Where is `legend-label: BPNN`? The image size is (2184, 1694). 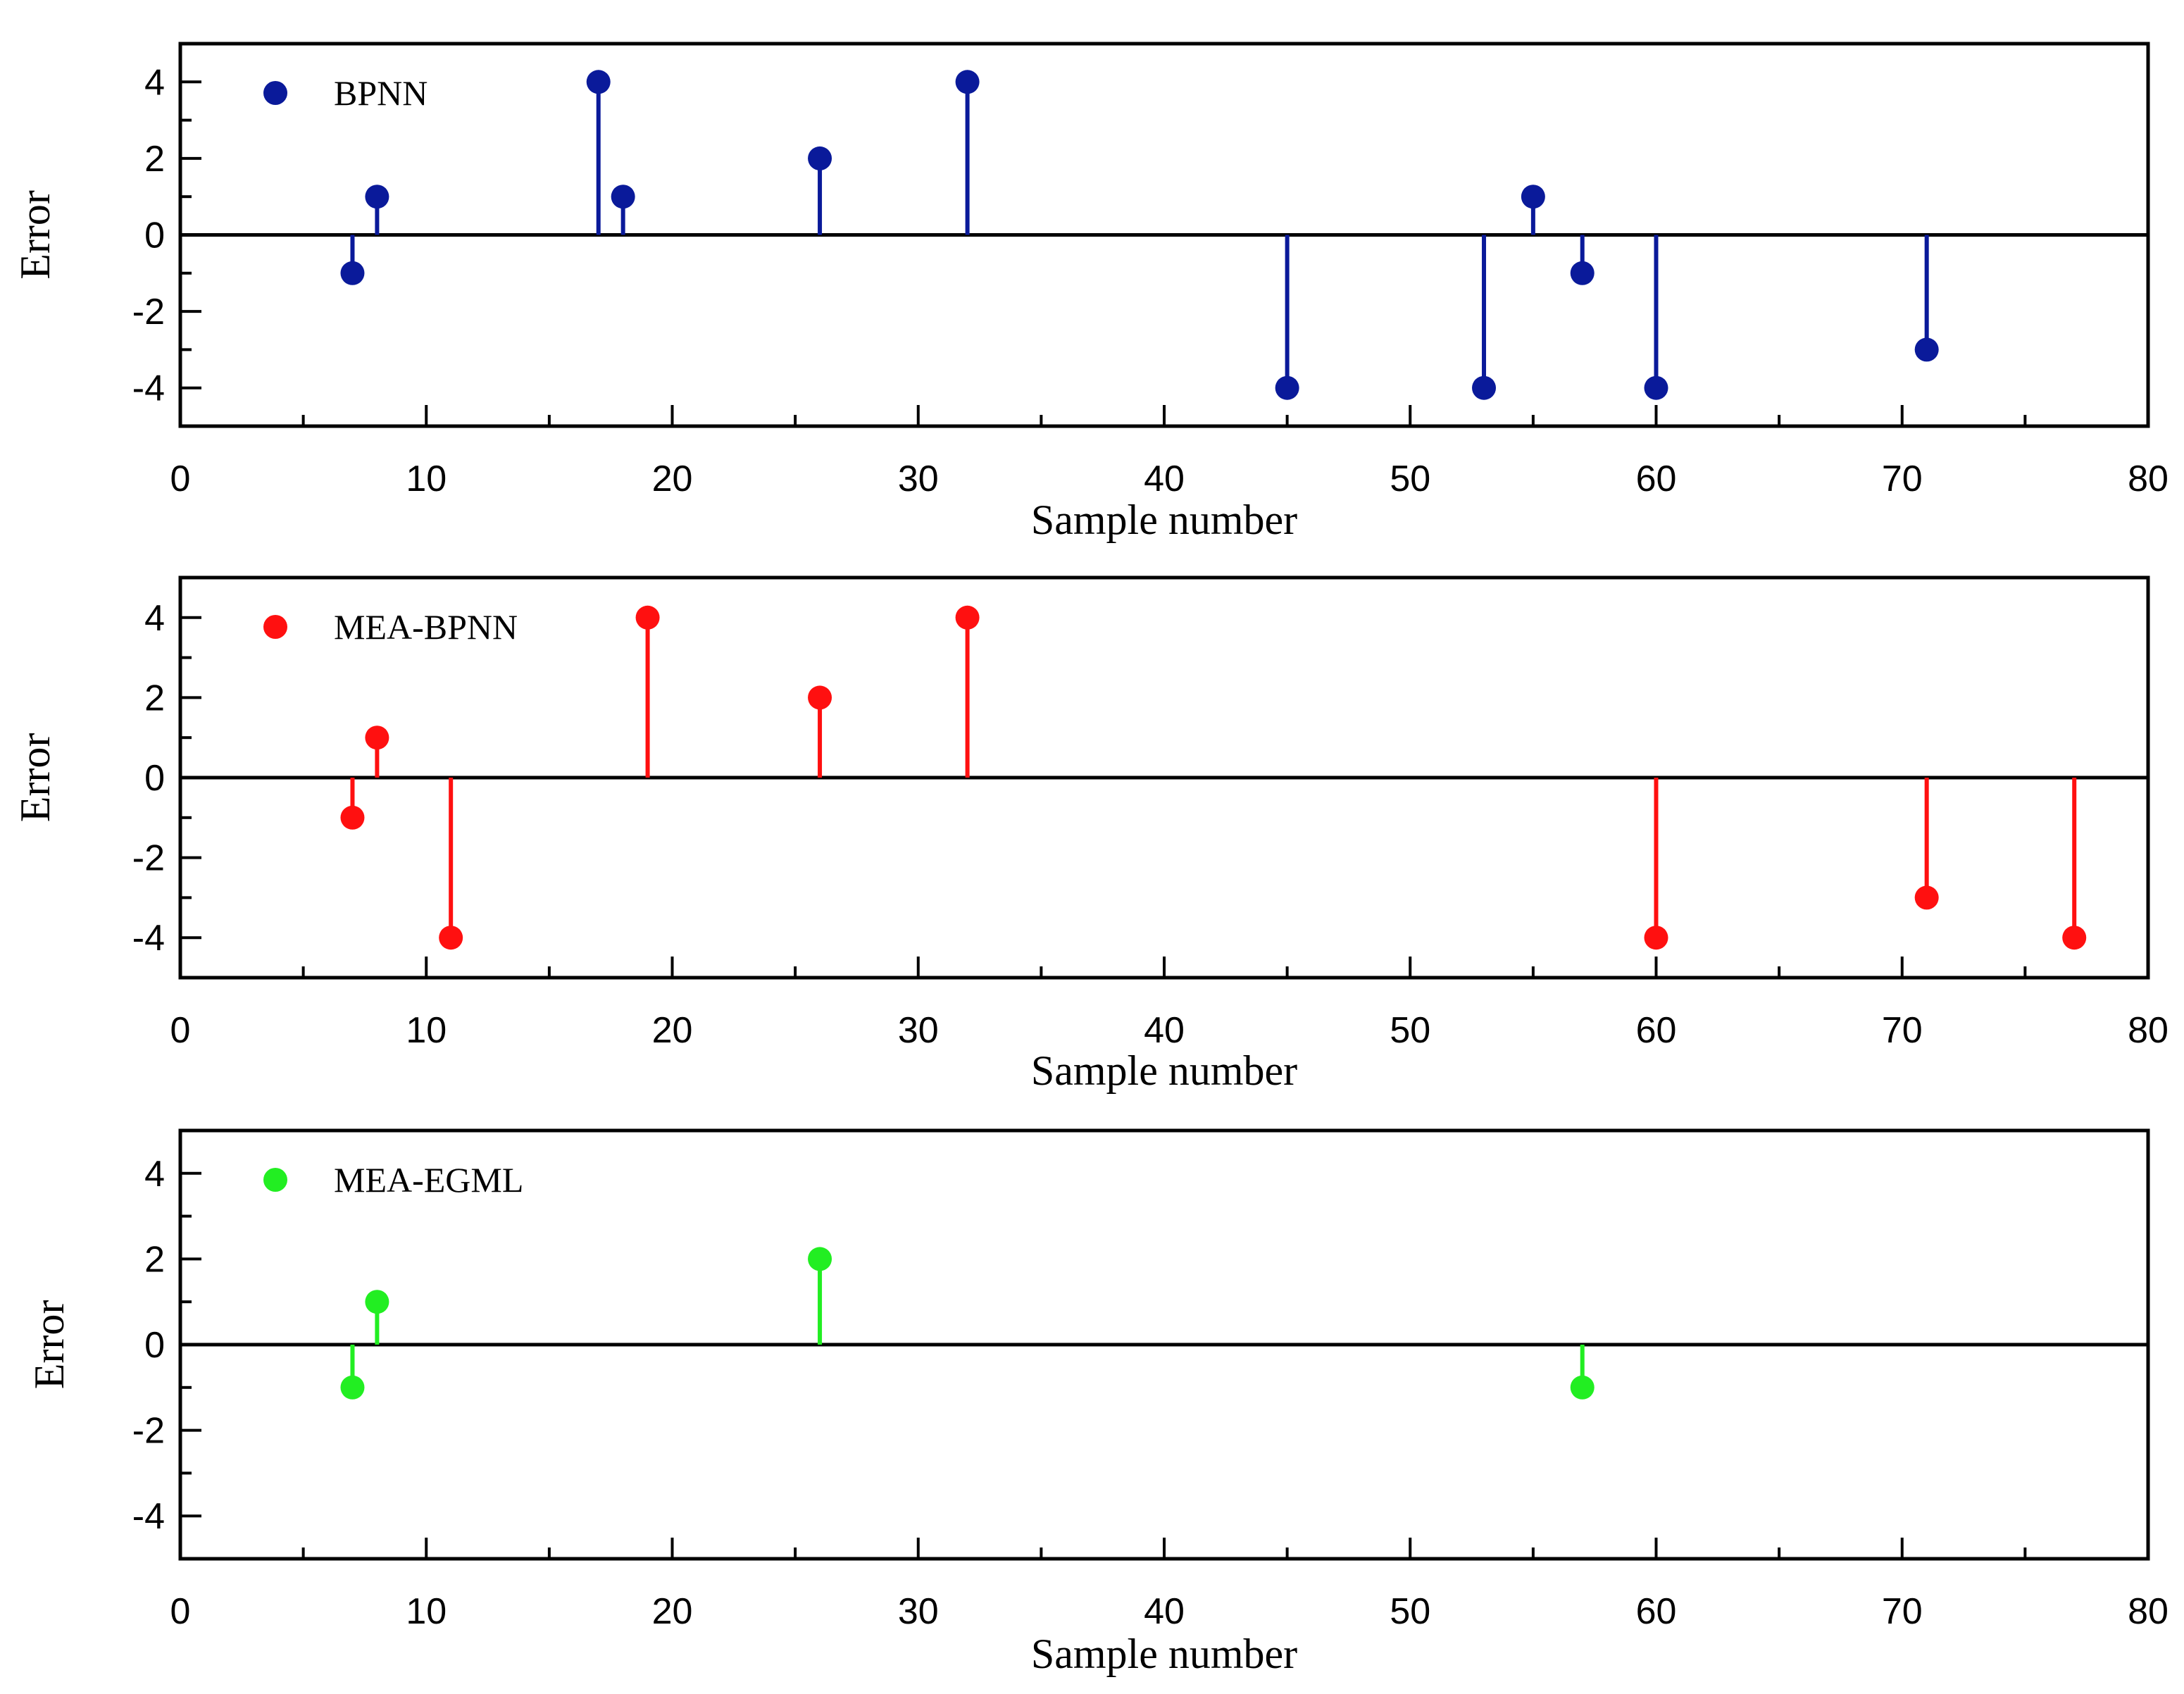
legend-label: BPNN is located at coordinates (381, 93).